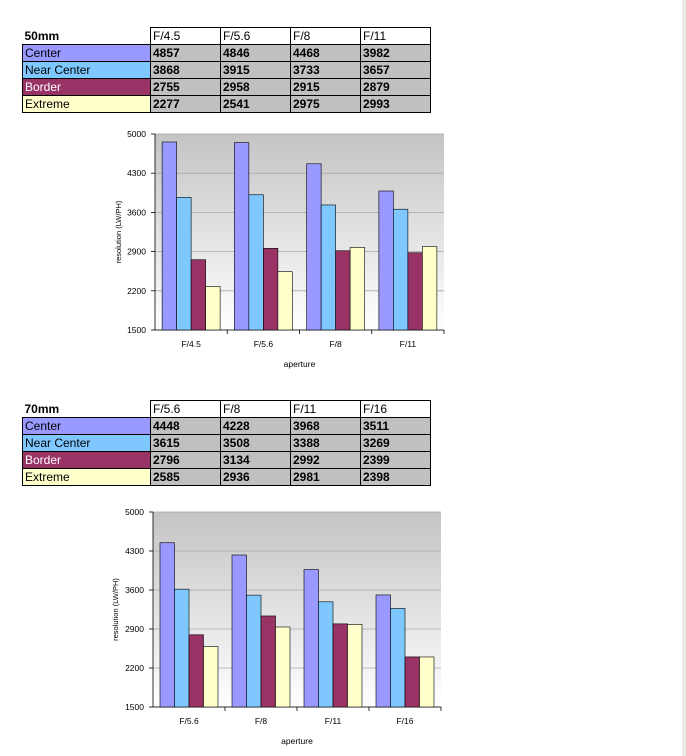 The image size is (686, 756). I want to click on table-row: Border 2796 3134 2992 2399, so click(226, 460).